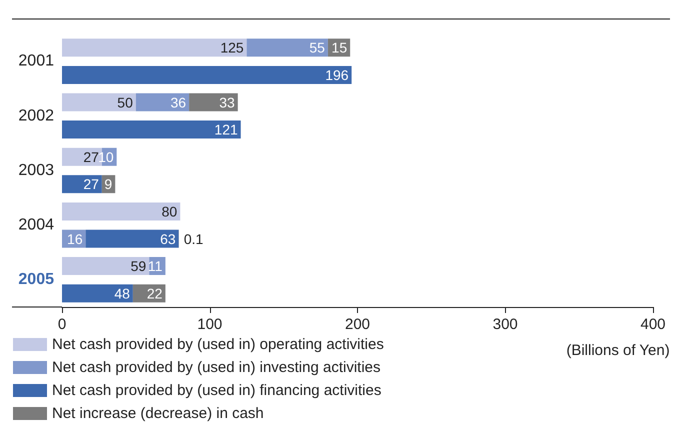 This screenshot has width=680, height=426. Describe the element at coordinates (170, 211) in the screenshot. I see `data-label: 80` at that location.